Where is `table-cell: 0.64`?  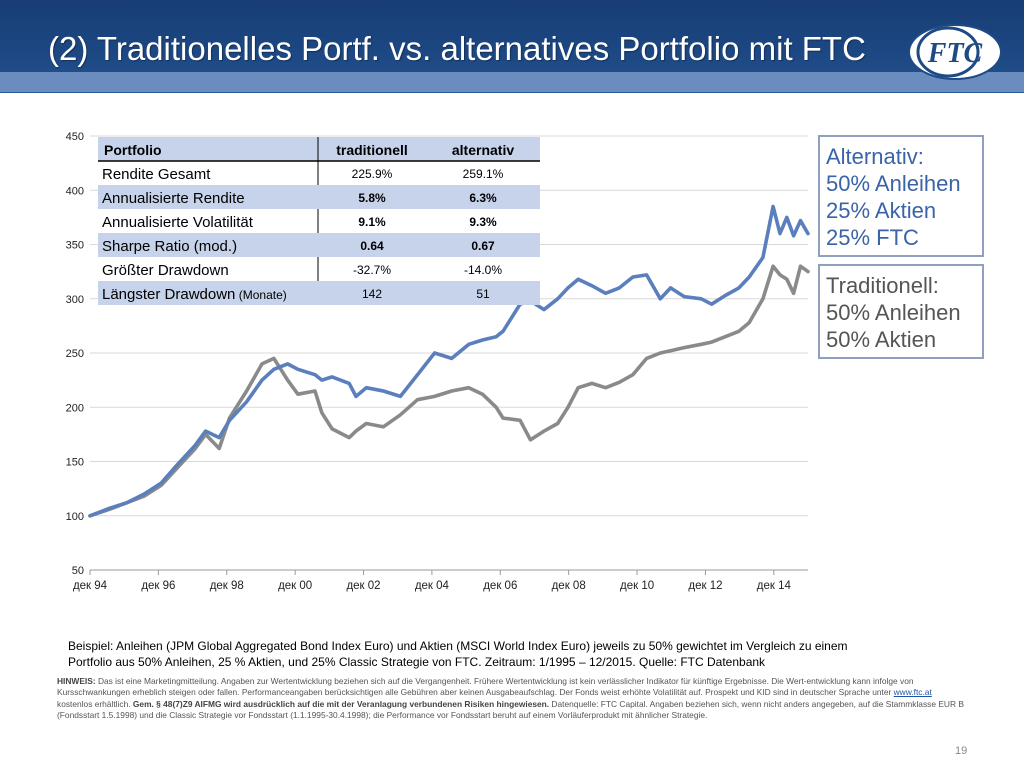
table-cell: 0.64 is located at coordinates (372, 246).